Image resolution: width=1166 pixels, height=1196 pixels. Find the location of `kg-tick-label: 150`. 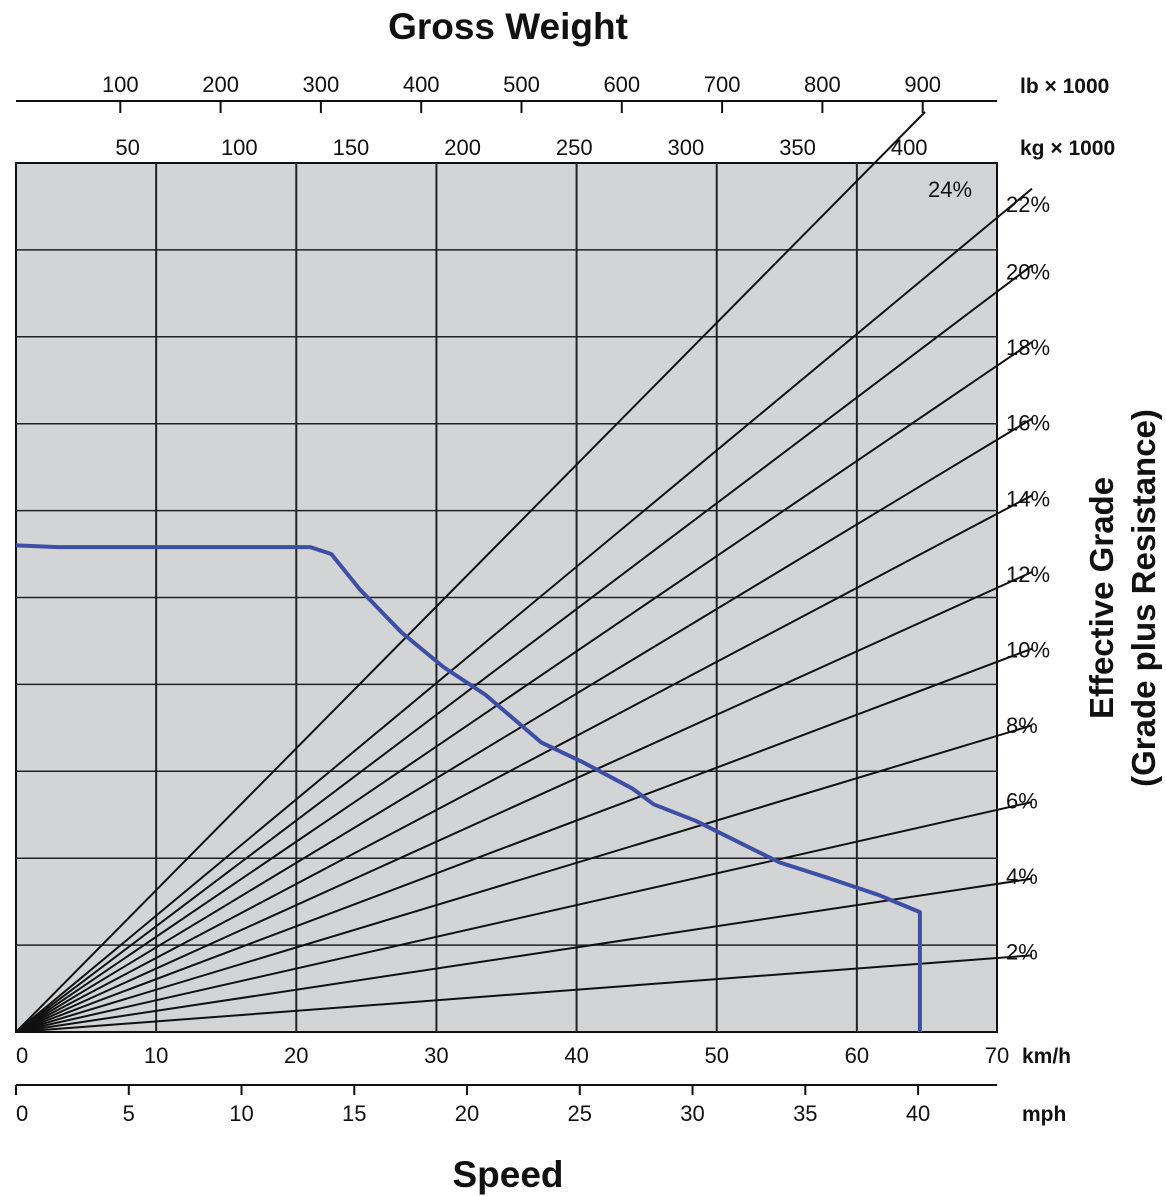

kg-tick-label: 150 is located at coordinates (351, 147).